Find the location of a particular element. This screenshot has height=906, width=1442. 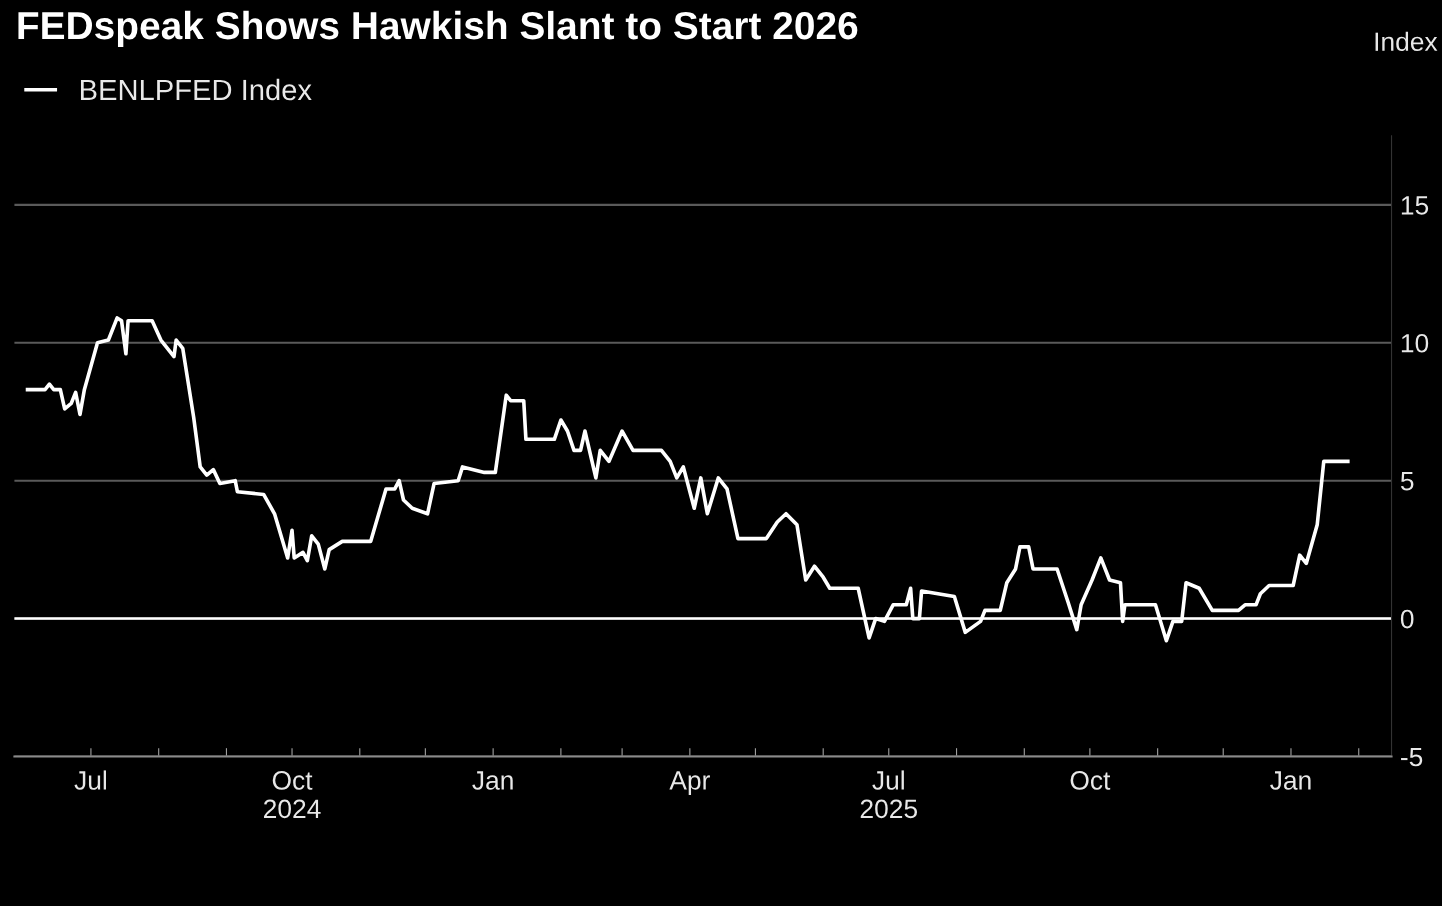

legend-label: BENLPFED Index is located at coordinates (196, 89).